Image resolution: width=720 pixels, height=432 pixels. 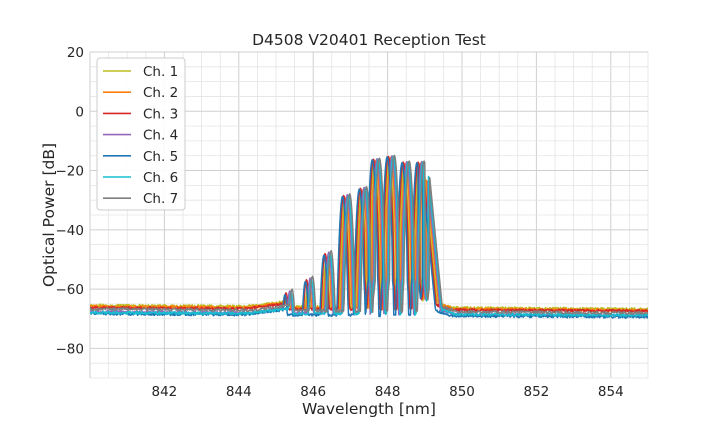 I want to click on x-axis-label: Wavelength [nm], so click(x=369, y=409).